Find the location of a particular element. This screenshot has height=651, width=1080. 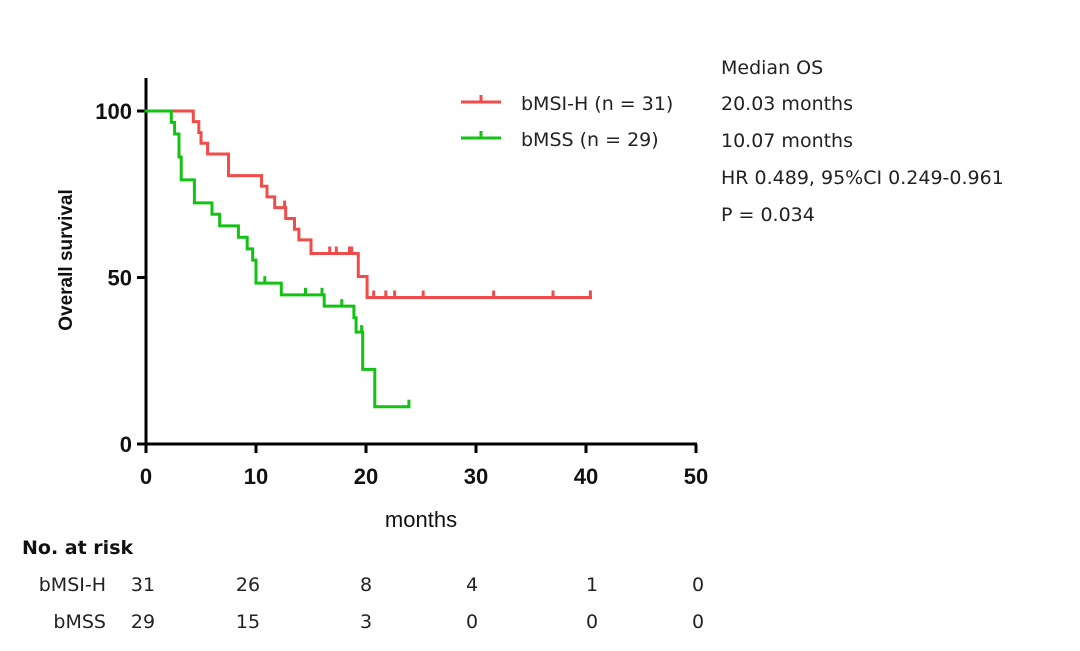

legend-label-bmss: bMSS (n = 29) is located at coordinates (590, 140).